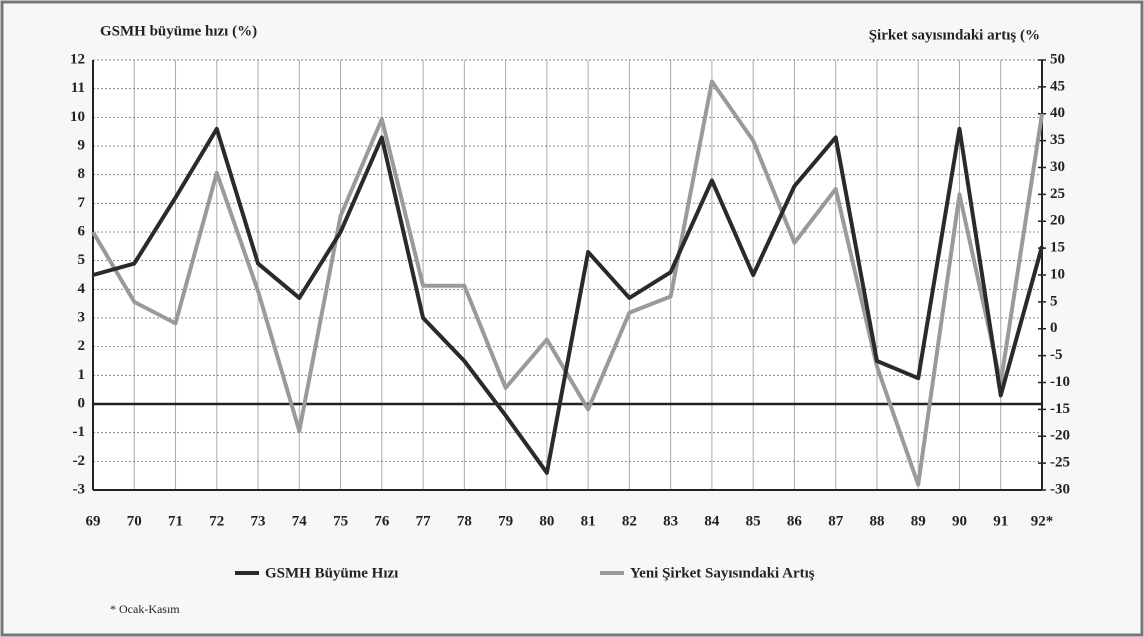  Describe the element at coordinates (546, 521) in the screenshot. I see `x-tick-label: 80` at that location.